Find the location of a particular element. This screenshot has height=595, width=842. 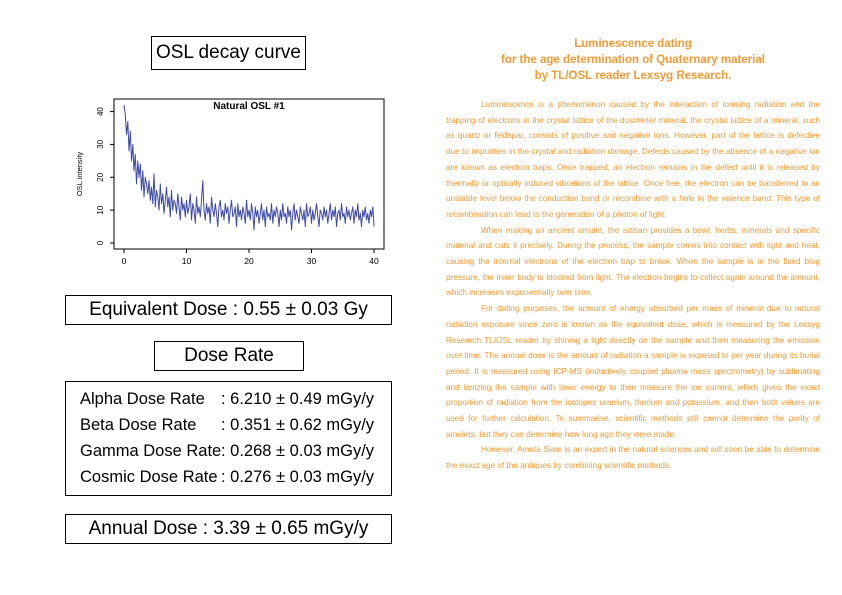

rate-value: : 0.351 ± 0.62 mGy/y is located at coordinates (298, 425).